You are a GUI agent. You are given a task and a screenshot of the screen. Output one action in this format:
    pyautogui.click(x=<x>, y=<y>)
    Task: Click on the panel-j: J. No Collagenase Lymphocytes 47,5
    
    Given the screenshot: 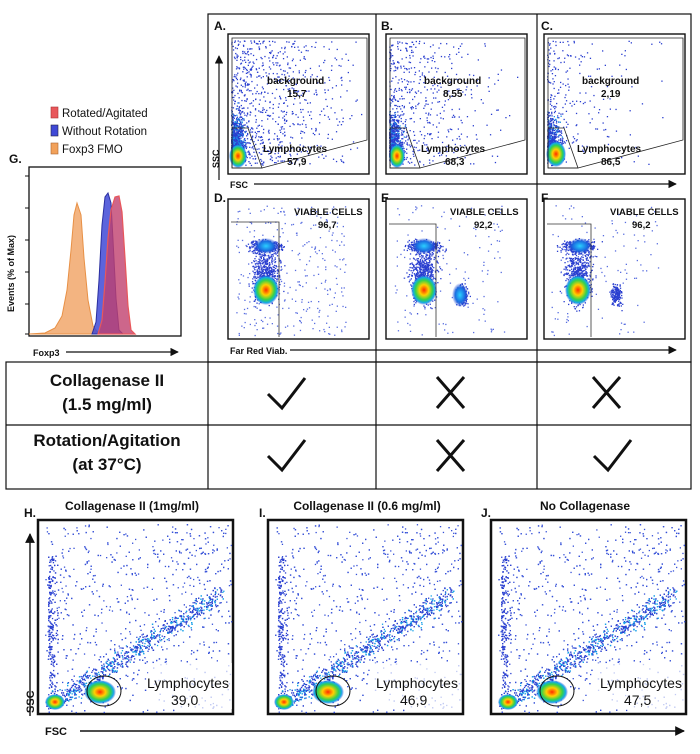 What is the action you would take?
    pyautogui.click(x=584, y=607)
    